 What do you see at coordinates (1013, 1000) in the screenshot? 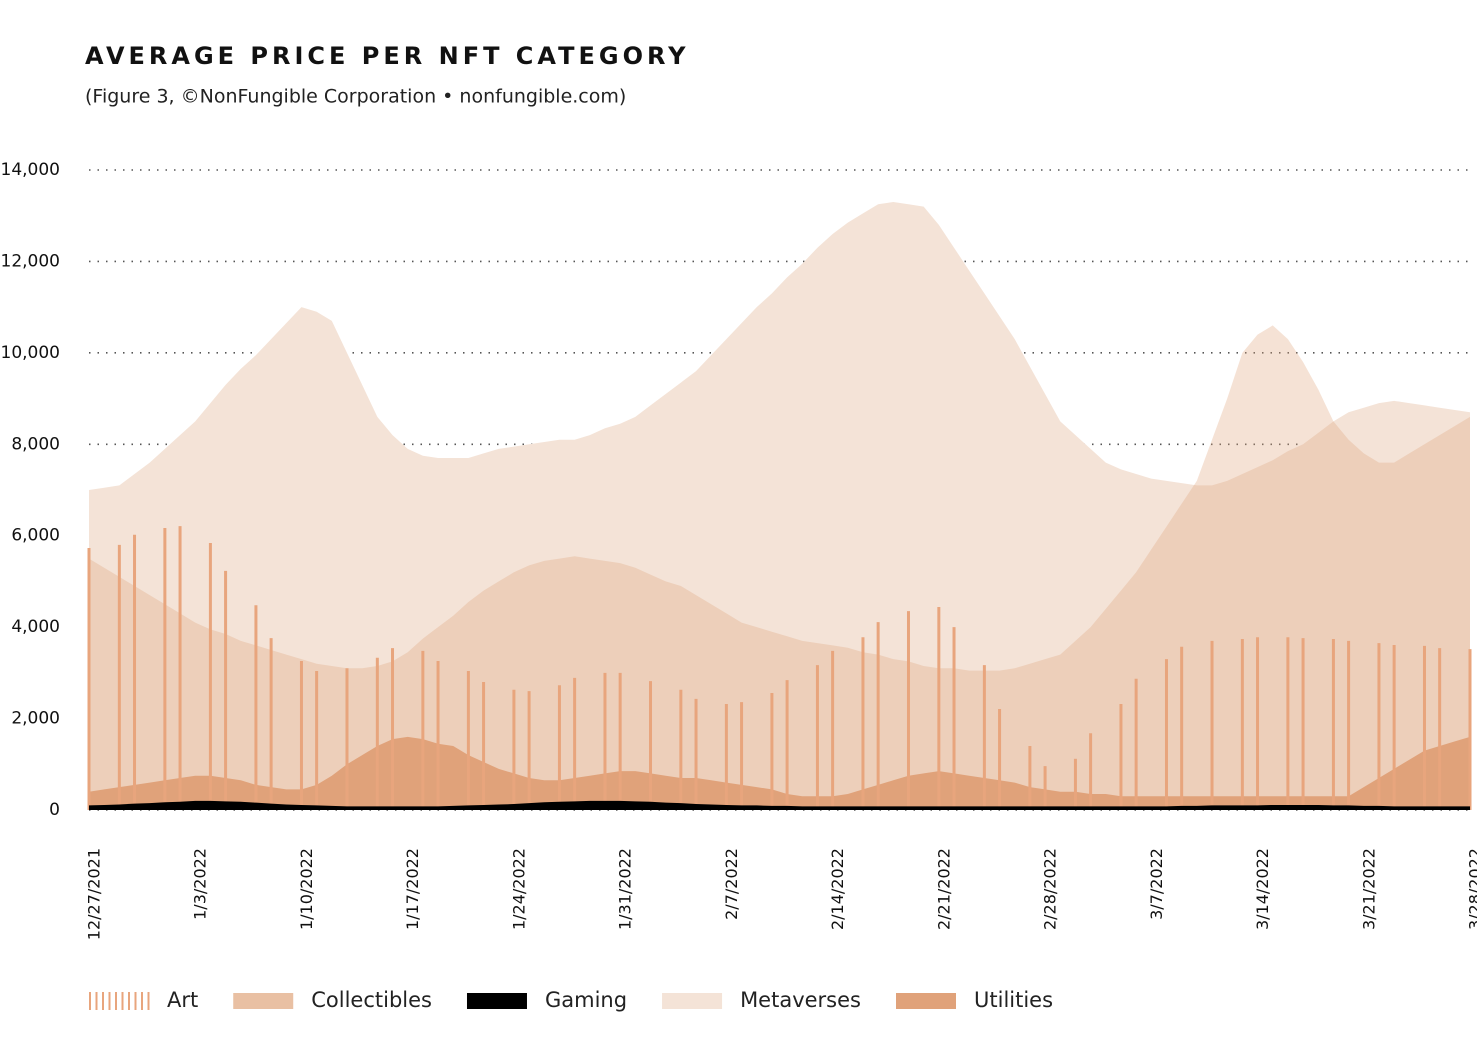
I see `legend-label: Utilities` at bounding box center [1013, 1000].